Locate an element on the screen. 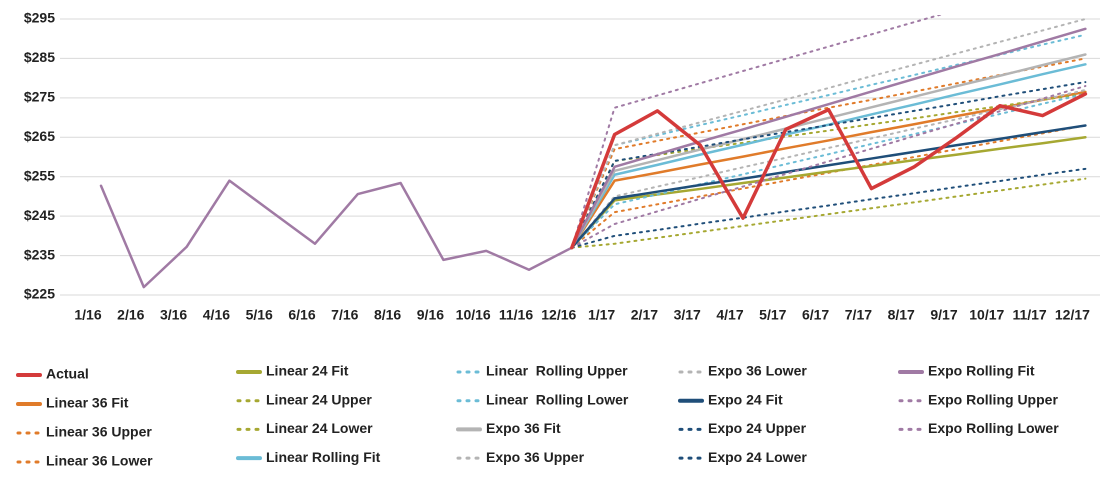  legend-label: Linear Rolling Upper is located at coordinates (557, 371).